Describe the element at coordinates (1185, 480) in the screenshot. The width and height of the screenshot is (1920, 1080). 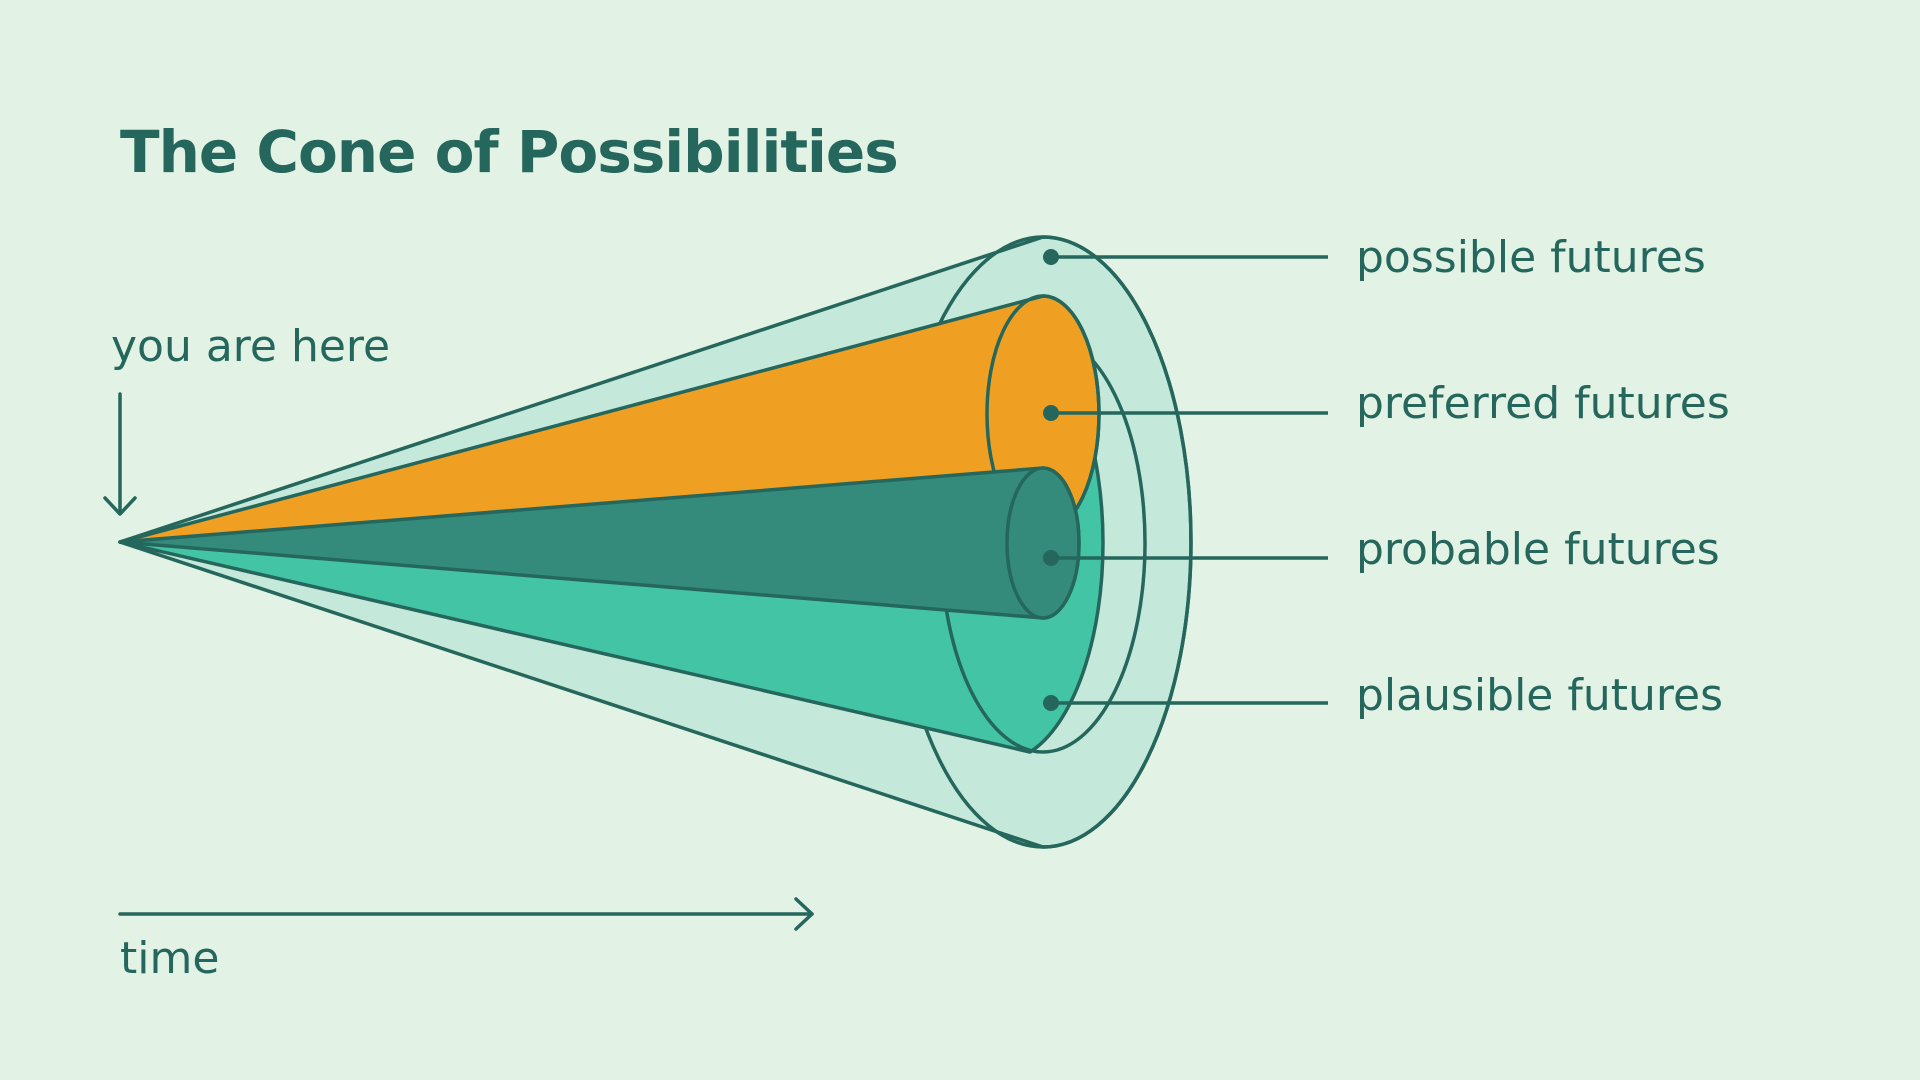
I see `leader-lines` at that location.